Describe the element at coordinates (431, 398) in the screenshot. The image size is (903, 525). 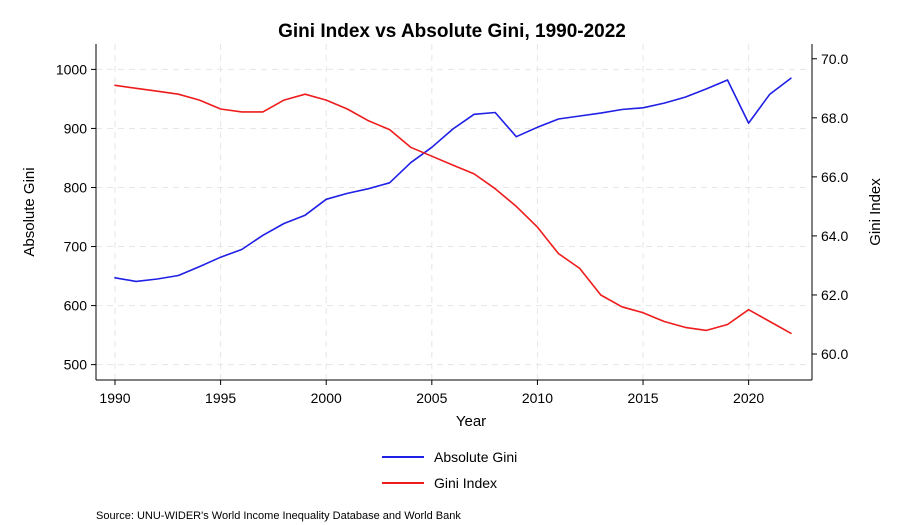
I see `x-tick-label: 2005` at that location.